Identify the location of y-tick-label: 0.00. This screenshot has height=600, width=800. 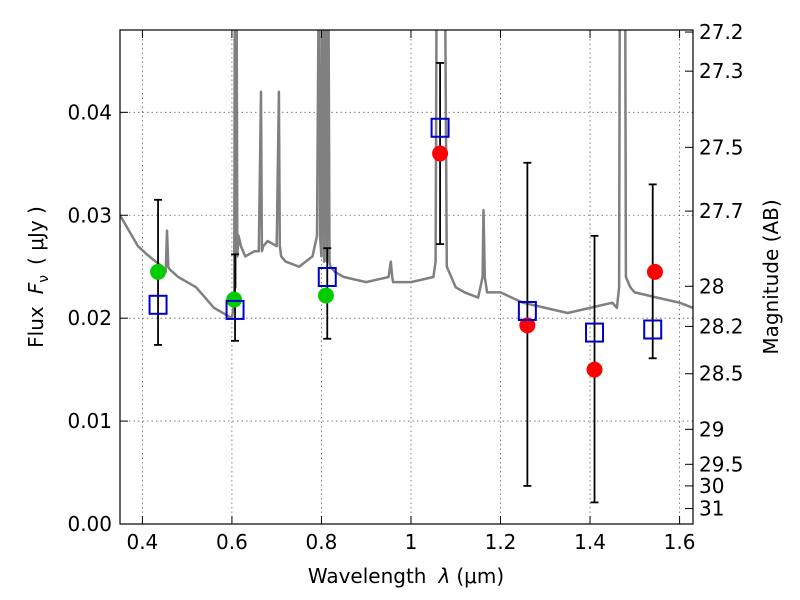
(89, 524).